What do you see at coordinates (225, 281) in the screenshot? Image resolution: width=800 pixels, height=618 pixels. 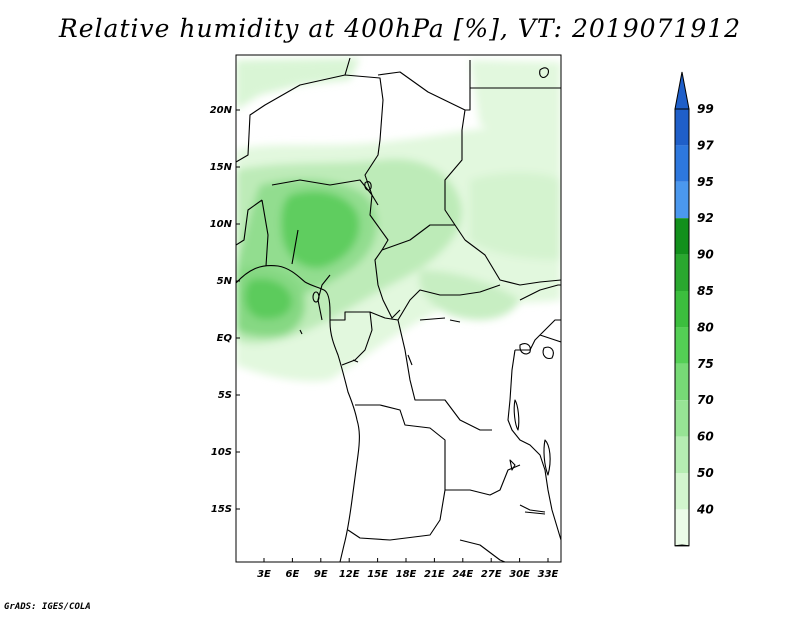 I see `lat-label: 5N` at bounding box center [225, 281].